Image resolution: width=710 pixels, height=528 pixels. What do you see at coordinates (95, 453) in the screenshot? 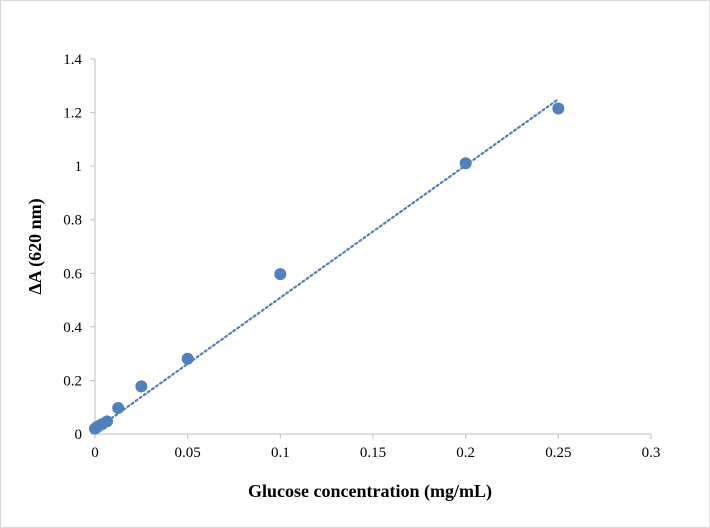
I see `x-tick-label: 0` at bounding box center [95, 453].